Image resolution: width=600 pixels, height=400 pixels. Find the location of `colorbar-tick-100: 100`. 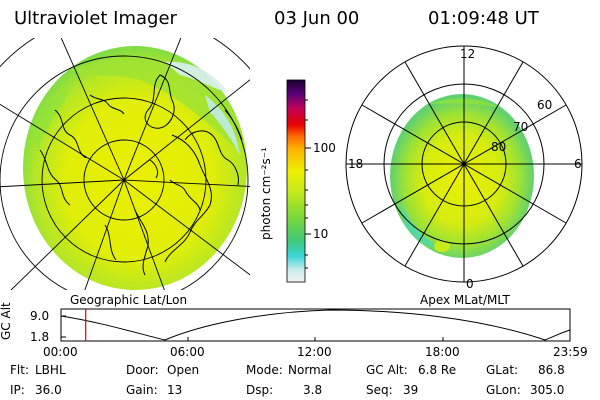

colorbar-tick-100: 100 is located at coordinates (324, 148).